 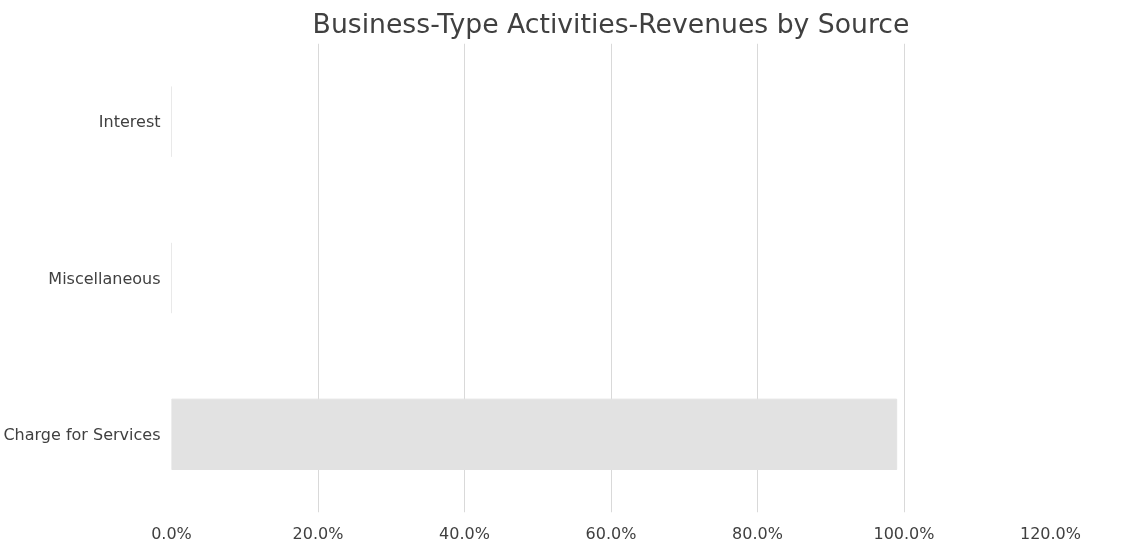 What do you see at coordinates (318, 533) in the screenshot?
I see `x-tick-label: 20.0%` at bounding box center [318, 533].